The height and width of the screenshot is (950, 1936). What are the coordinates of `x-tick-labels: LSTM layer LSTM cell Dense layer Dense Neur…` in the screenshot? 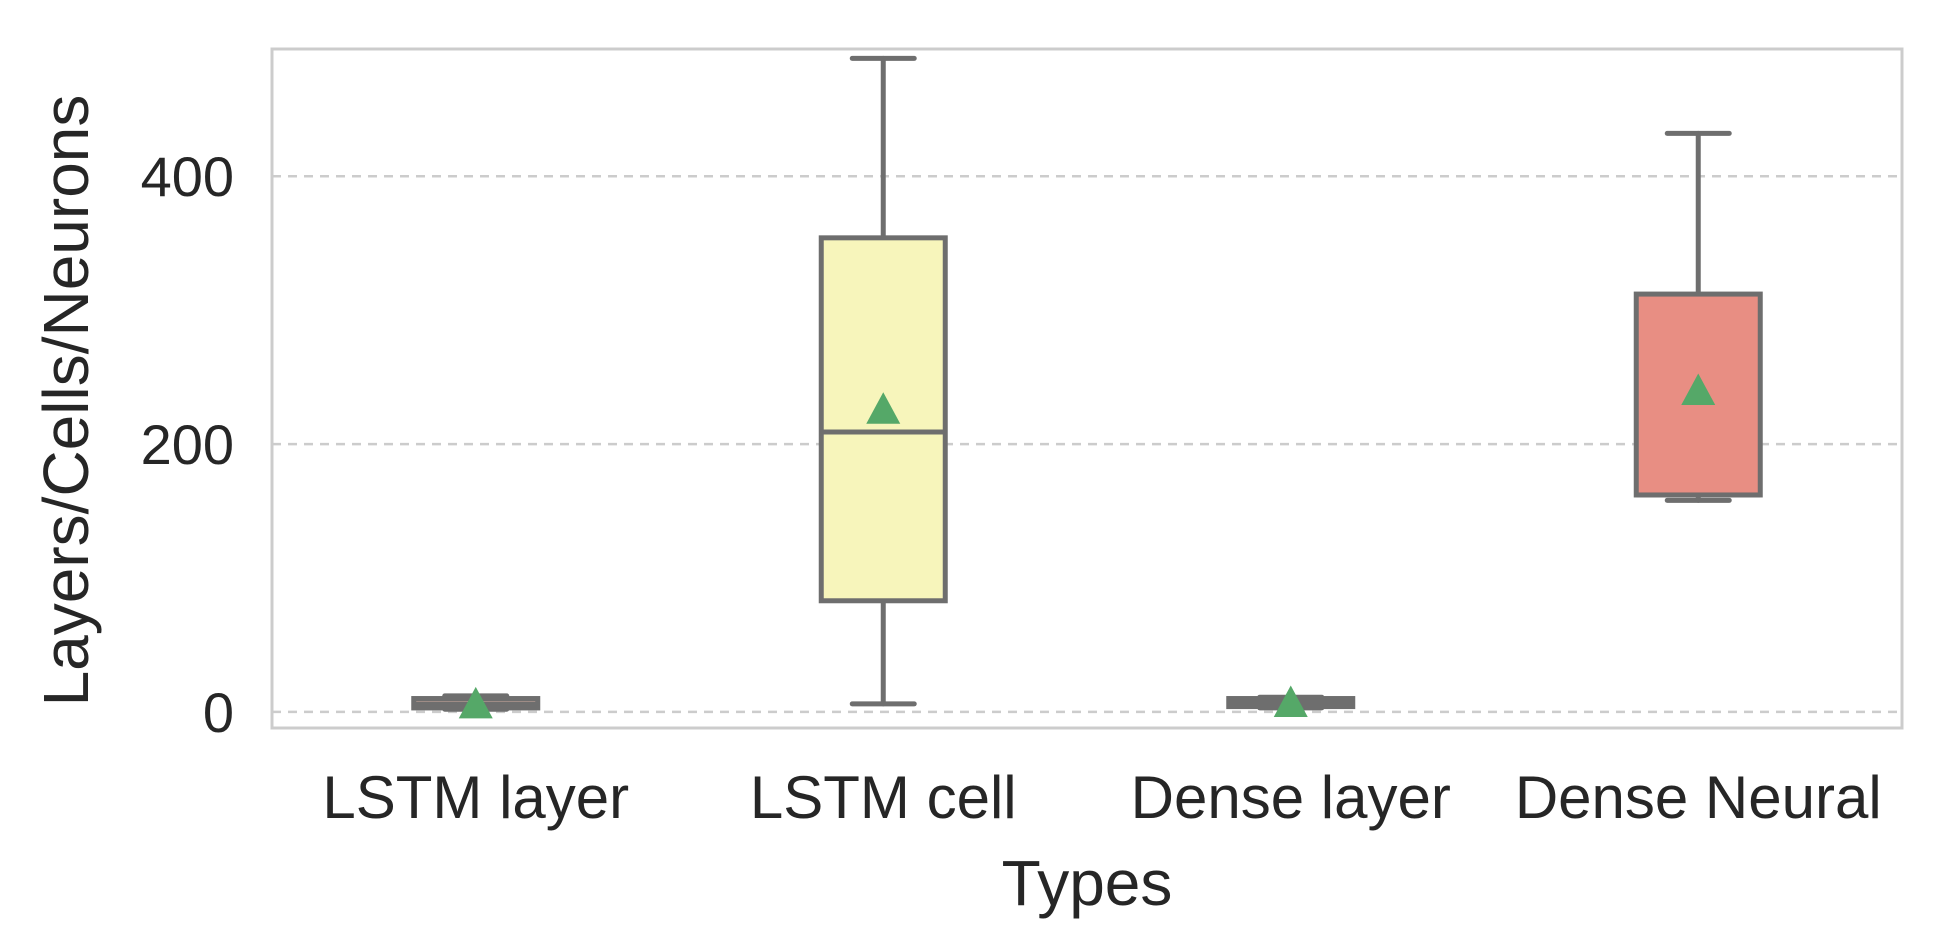 It's located at (1101, 797).